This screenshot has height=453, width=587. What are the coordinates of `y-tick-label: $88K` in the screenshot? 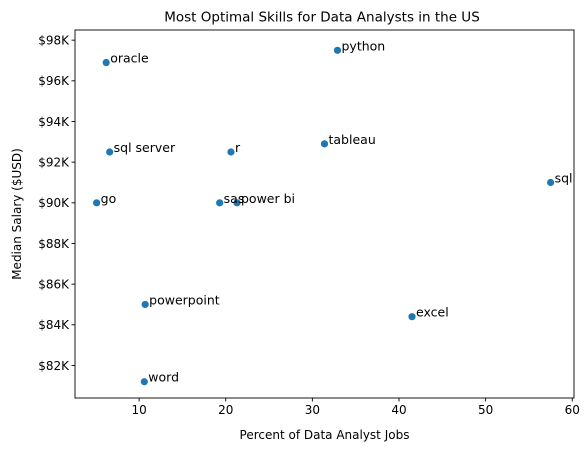 It's located at (54, 244).